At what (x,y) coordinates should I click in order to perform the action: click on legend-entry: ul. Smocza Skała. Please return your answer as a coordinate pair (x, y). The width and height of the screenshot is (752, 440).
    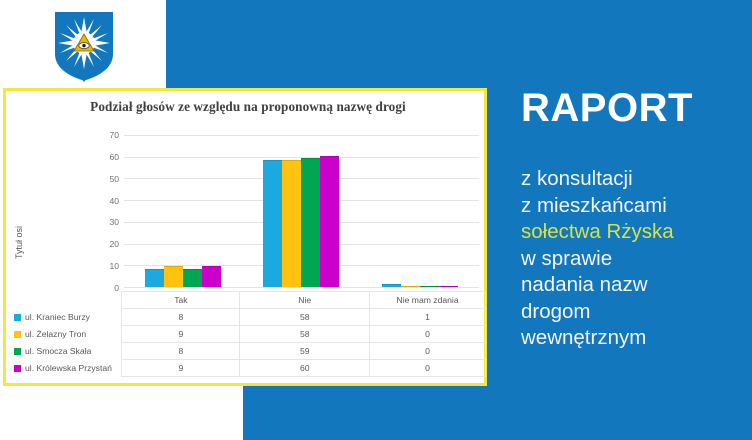
    Looking at the image, I should click on (66, 351).